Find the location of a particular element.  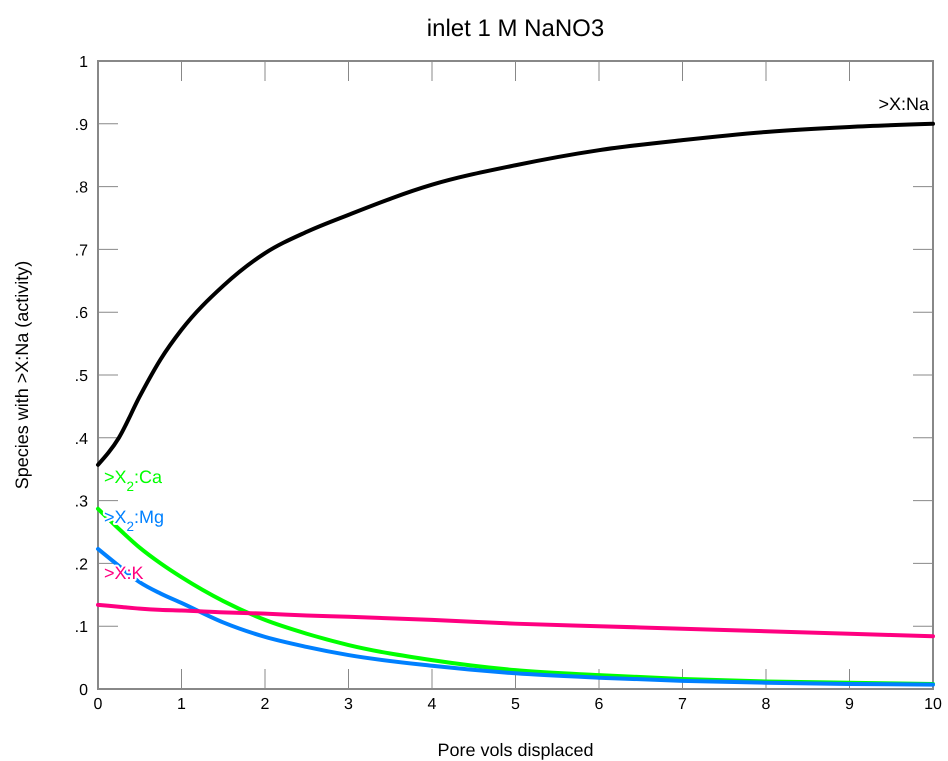

x-tick-label: 4 is located at coordinates (432, 704).